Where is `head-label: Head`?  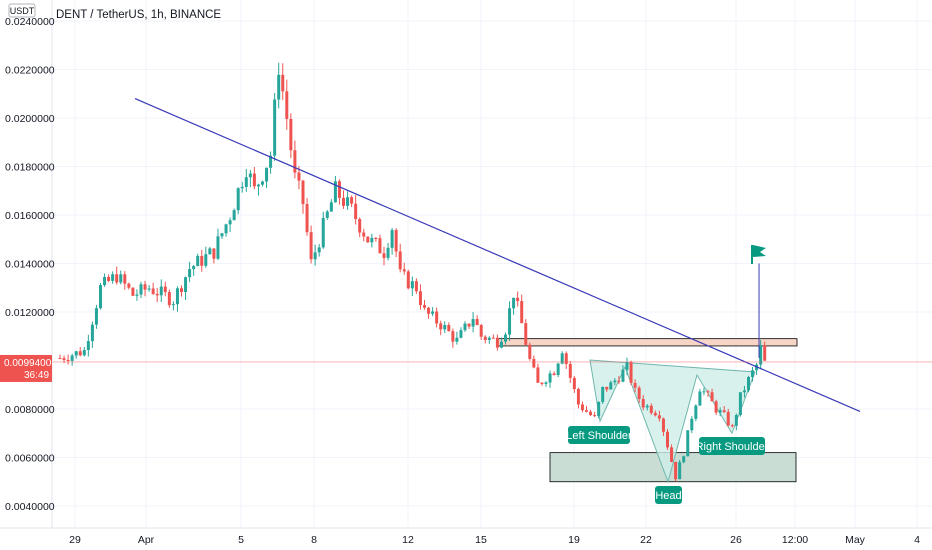 head-label: Head is located at coordinates (668, 495).